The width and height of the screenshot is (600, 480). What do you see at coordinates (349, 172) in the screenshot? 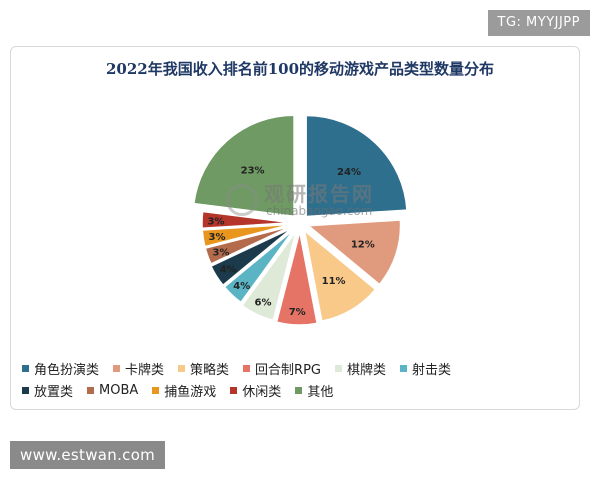
I see `pie-label-1: 24%` at bounding box center [349, 172].